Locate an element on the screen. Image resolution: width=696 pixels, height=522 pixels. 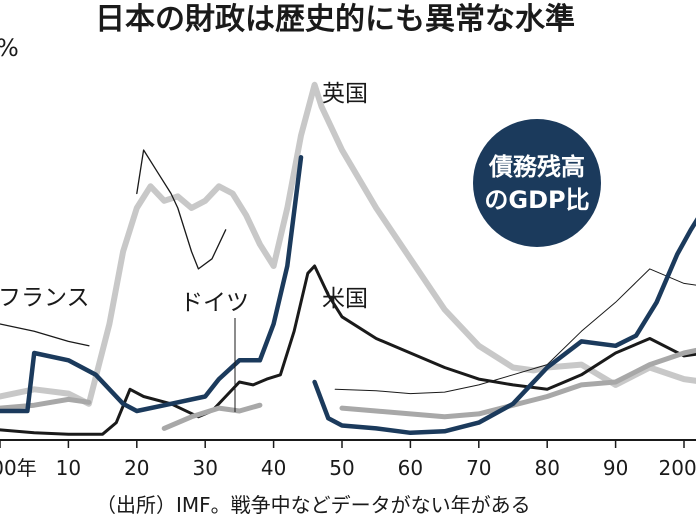
x-tick-label-3: 30 is located at coordinates (204, 468).